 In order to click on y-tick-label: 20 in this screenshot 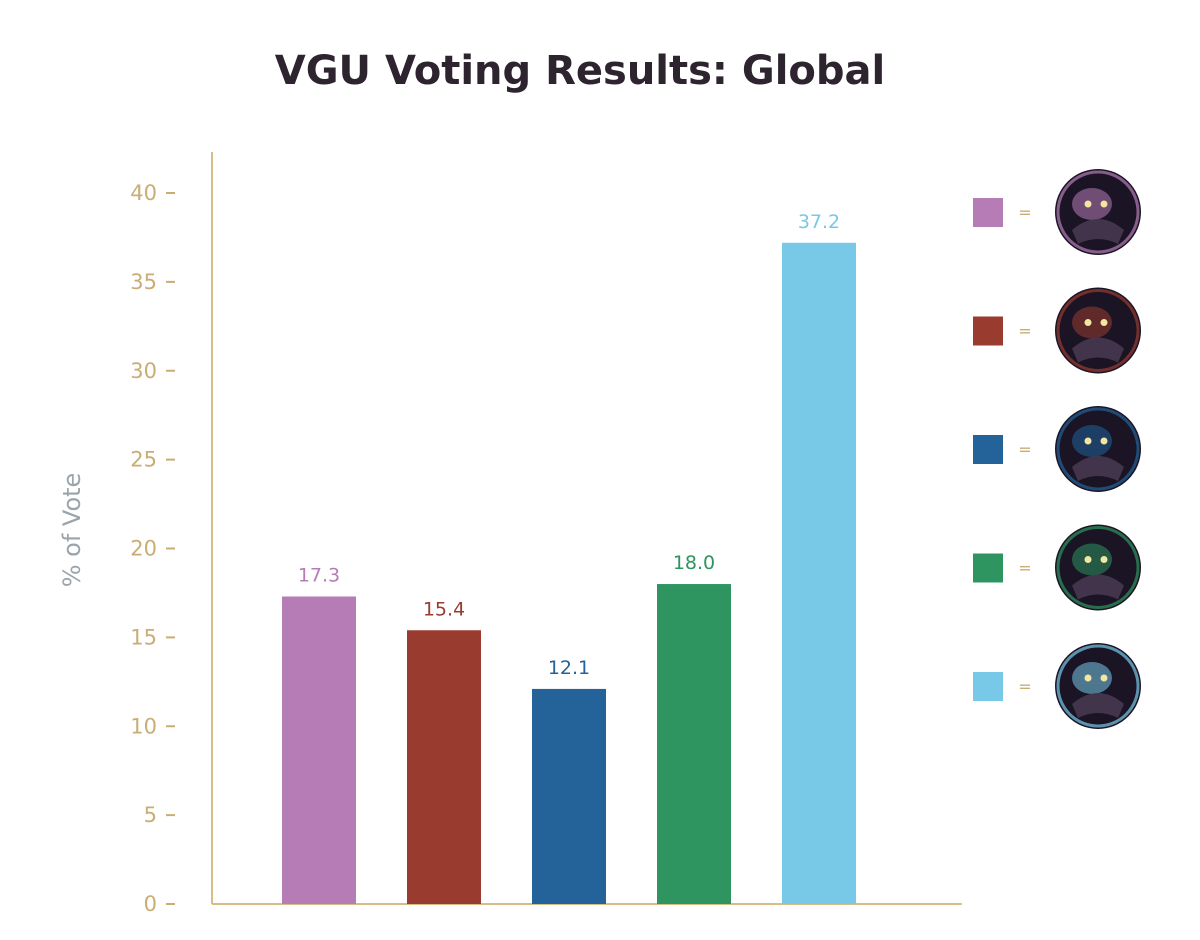, I will do `click(143, 549)`.